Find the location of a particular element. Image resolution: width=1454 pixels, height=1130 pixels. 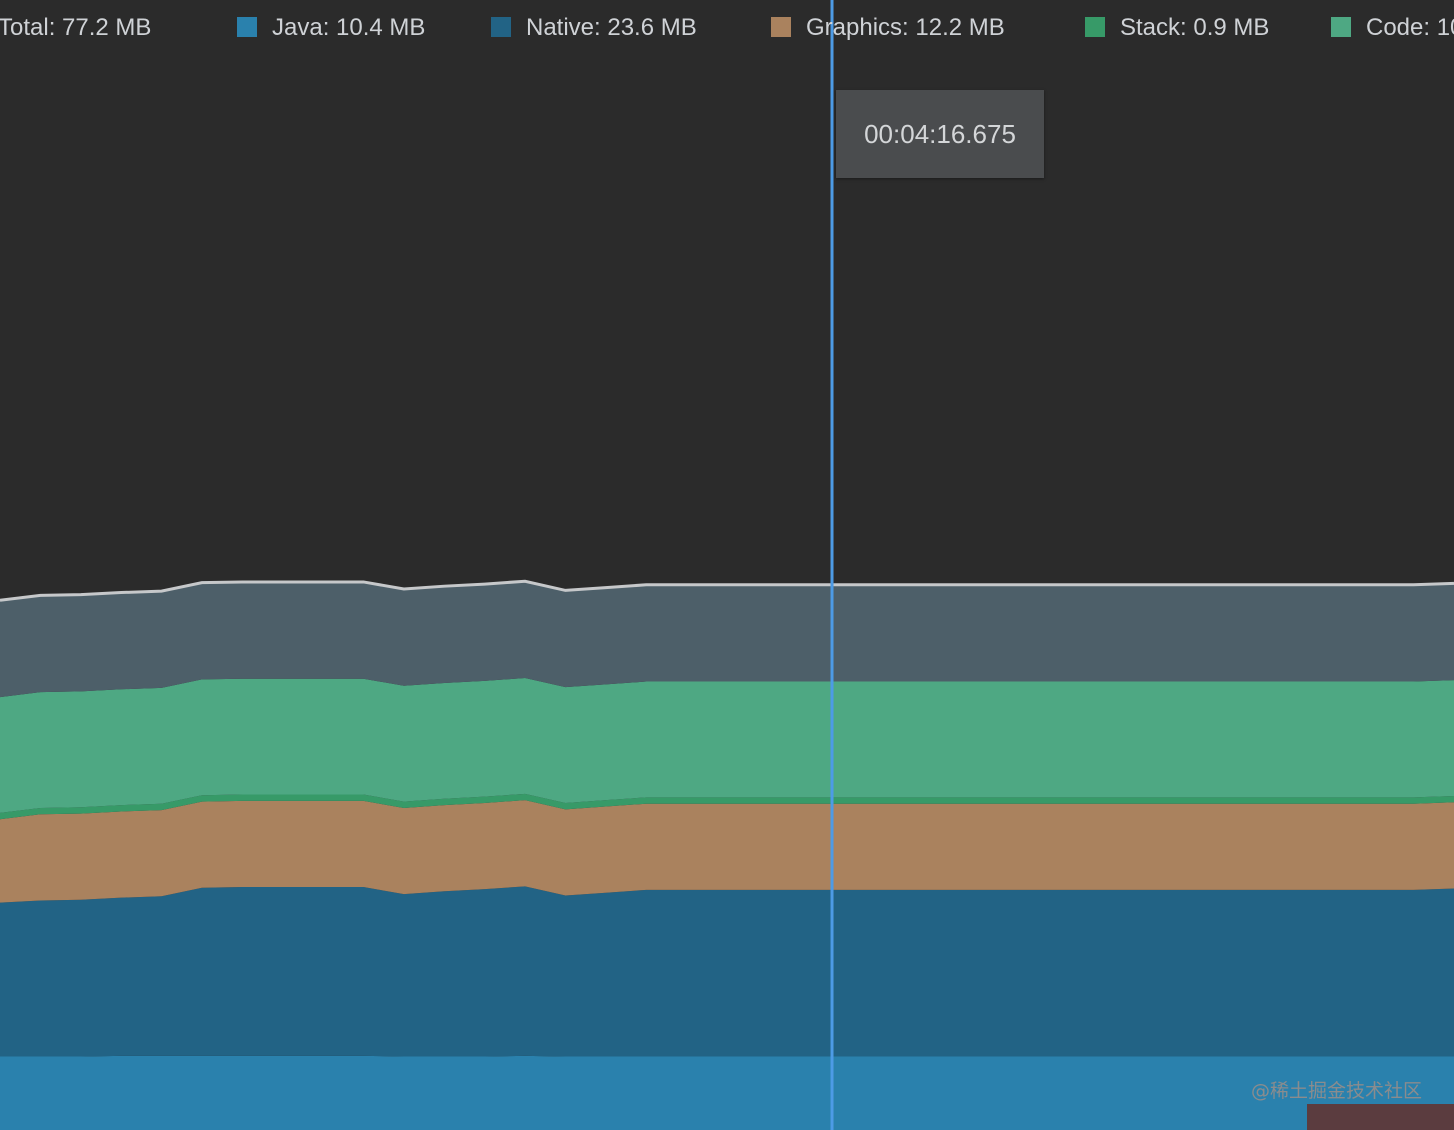

legend-total-label: Total: 77.2 MB is located at coordinates (76, 27).